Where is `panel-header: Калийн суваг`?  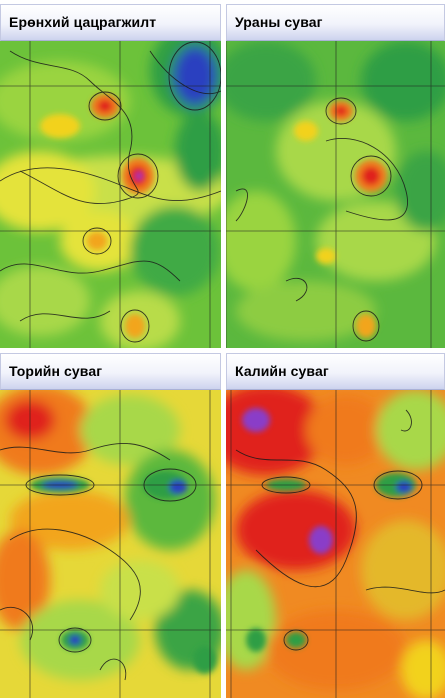
panel-header: Калийн суваг is located at coordinates (335, 371).